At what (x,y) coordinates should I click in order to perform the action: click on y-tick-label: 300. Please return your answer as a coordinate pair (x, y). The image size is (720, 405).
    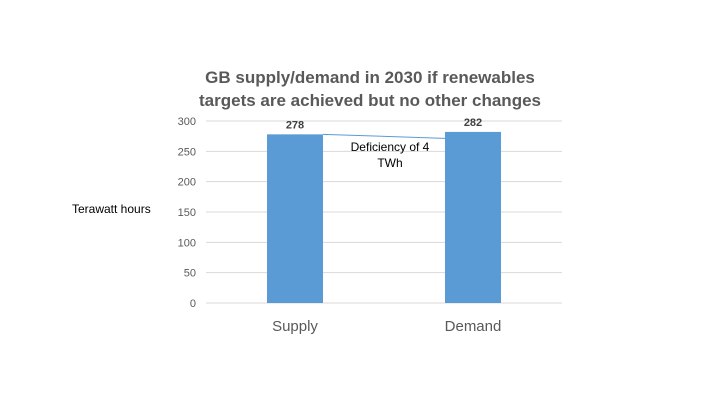
    Looking at the image, I should click on (187, 122).